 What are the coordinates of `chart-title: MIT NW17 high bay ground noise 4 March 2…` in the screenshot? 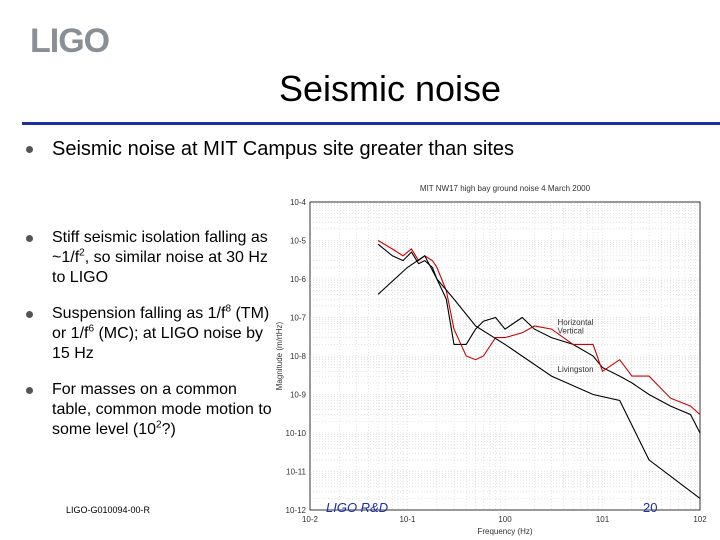 It's located at (505, 188).